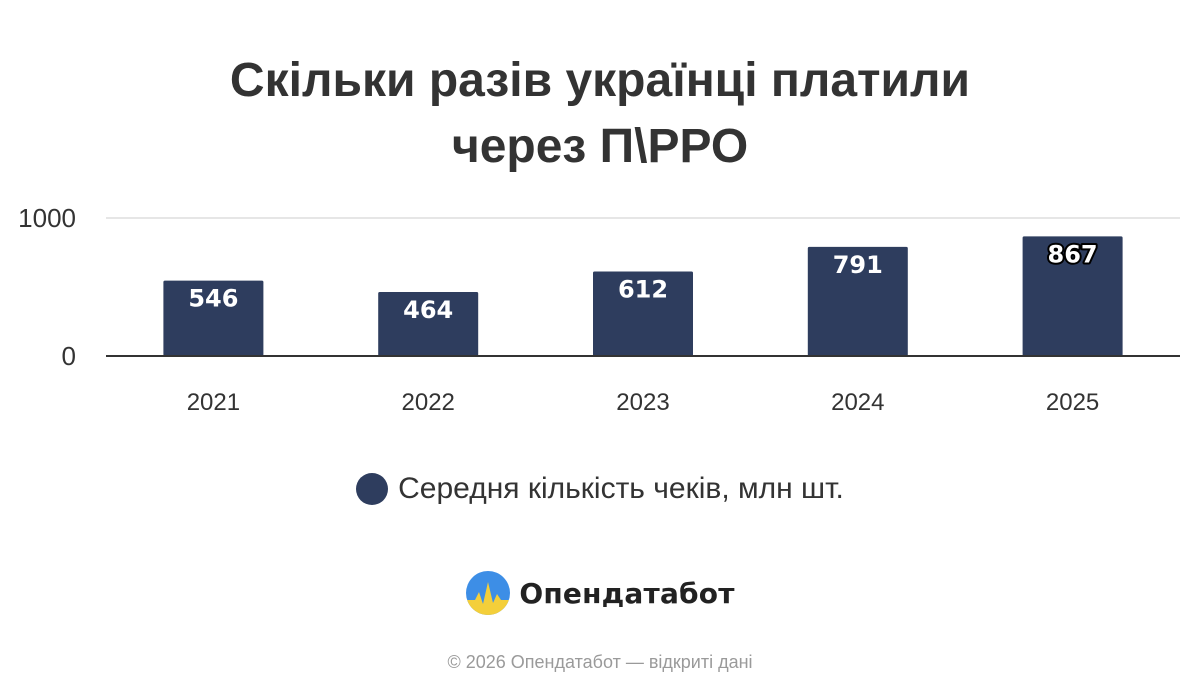 The height and width of the screenshot is (700, 1200). I want to click on legend-marker, so click(372, 489).